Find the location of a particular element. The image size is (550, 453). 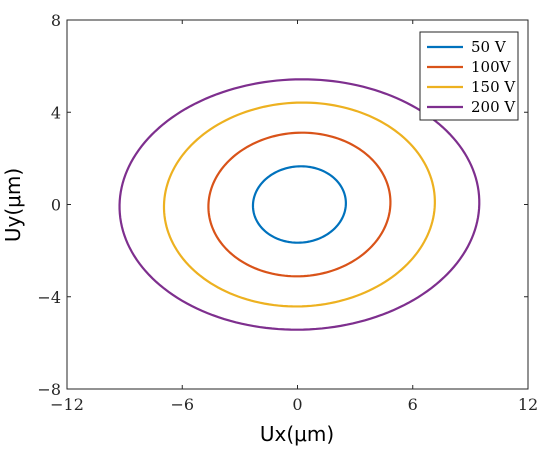

y-tick-label: 0 is located at coordinates (56, 205).